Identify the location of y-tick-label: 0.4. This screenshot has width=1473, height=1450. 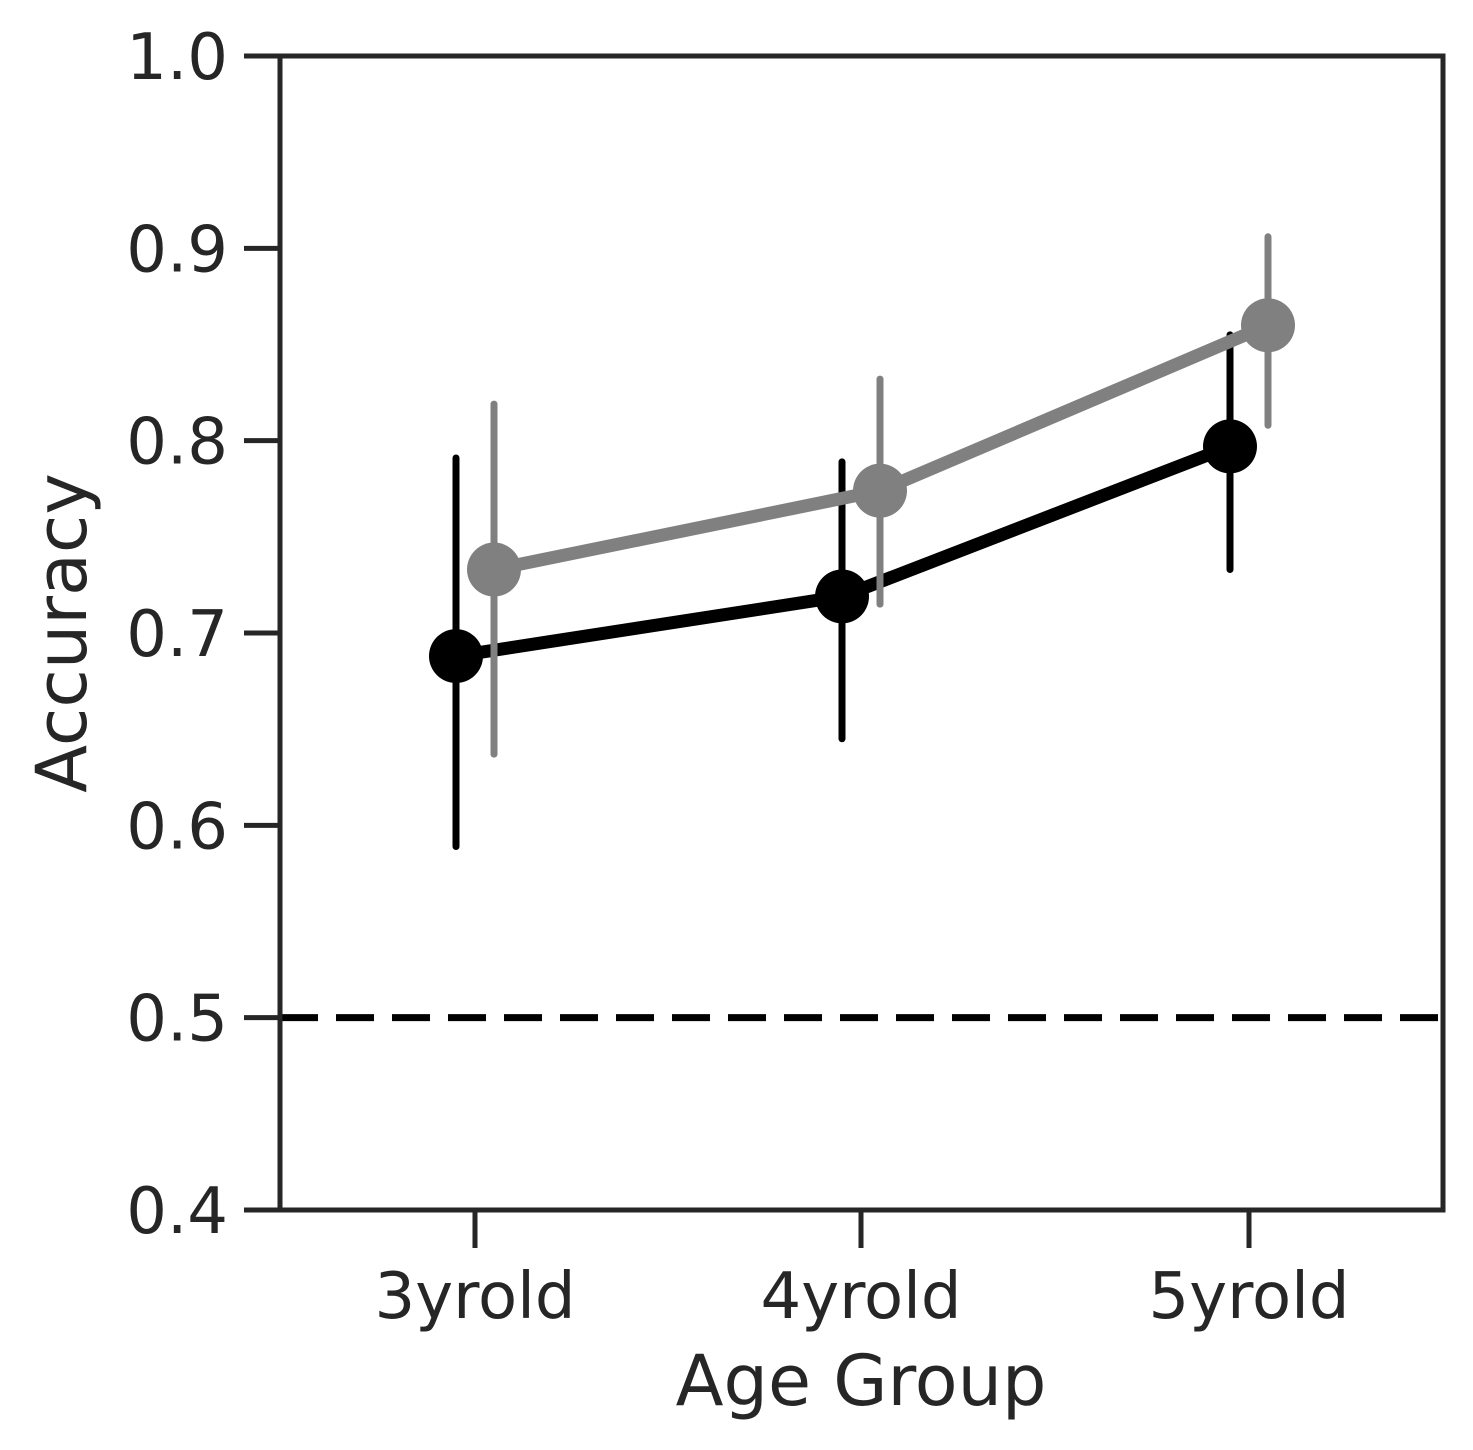
(177, 1212).